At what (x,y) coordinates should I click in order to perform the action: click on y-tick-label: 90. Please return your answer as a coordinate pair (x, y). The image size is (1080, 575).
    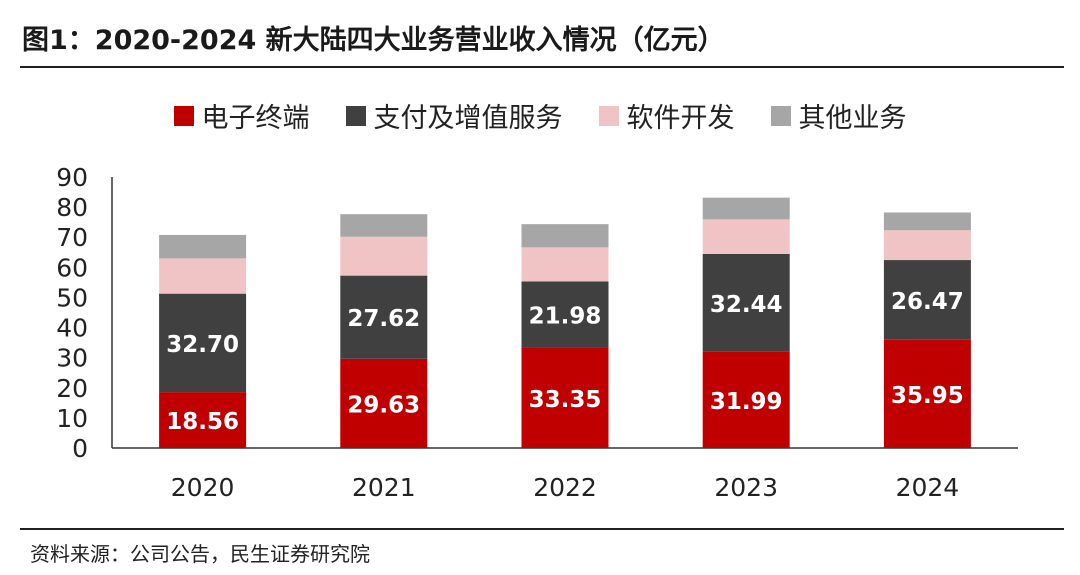
    Looking at the image, I should click on (72, 177).